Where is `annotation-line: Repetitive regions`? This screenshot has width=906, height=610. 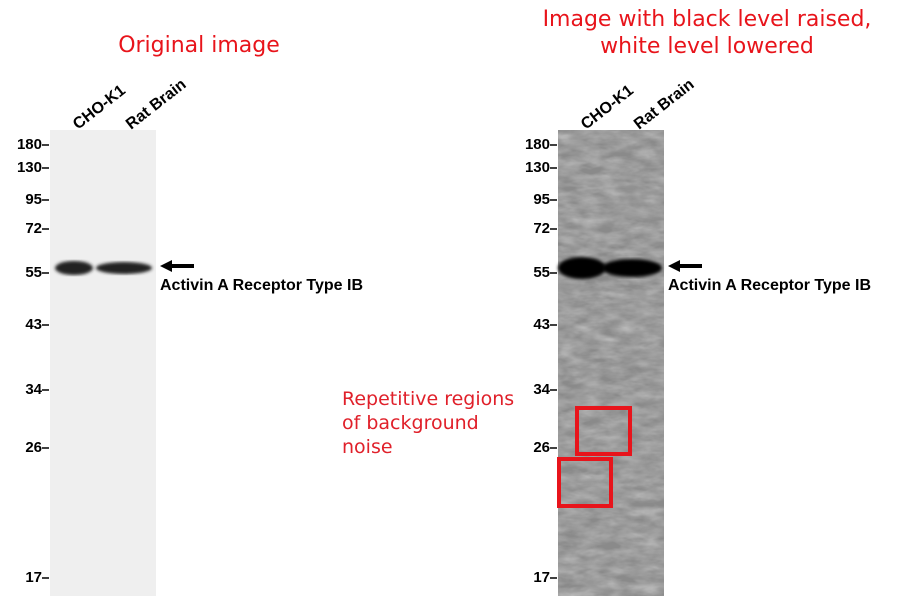
annotation-line: Repetitive regions is located at coordinates (428, 399).